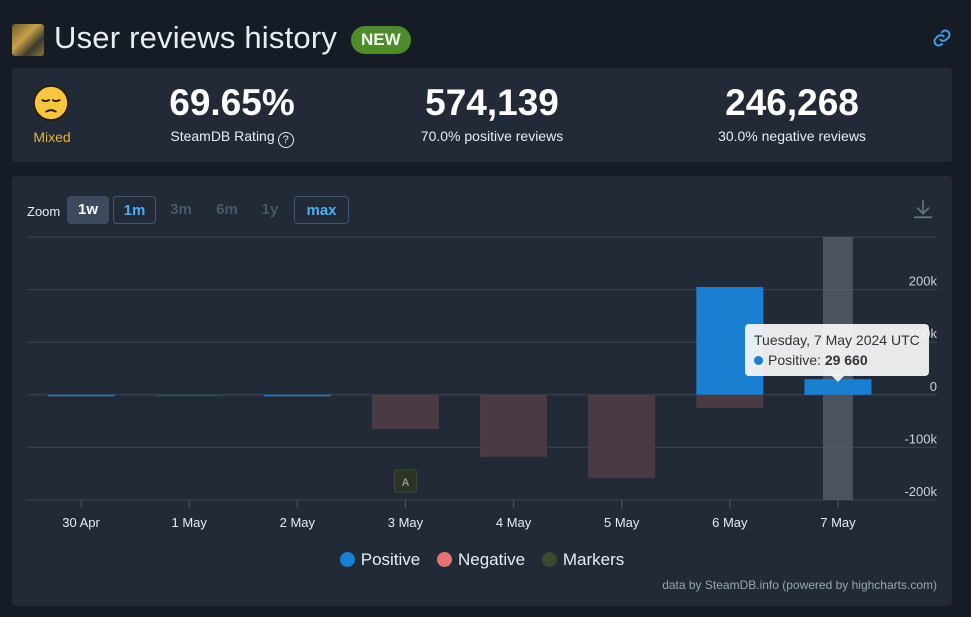 The image size is (971, 617). What do you see at coordinates (227, 209) in the screenshot?
I see `zoom-6m-button: 6m` at bounding box center [227, 209].